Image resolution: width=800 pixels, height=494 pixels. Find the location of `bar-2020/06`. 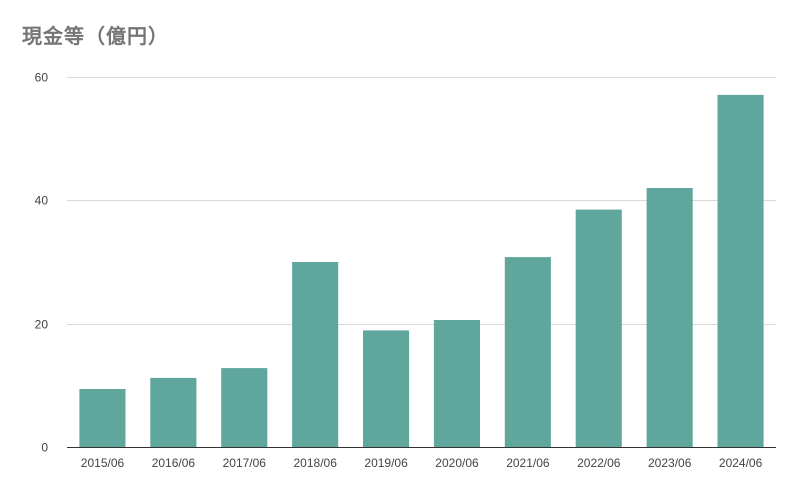

bar-2020/06 is located at coordinates (456, 383).